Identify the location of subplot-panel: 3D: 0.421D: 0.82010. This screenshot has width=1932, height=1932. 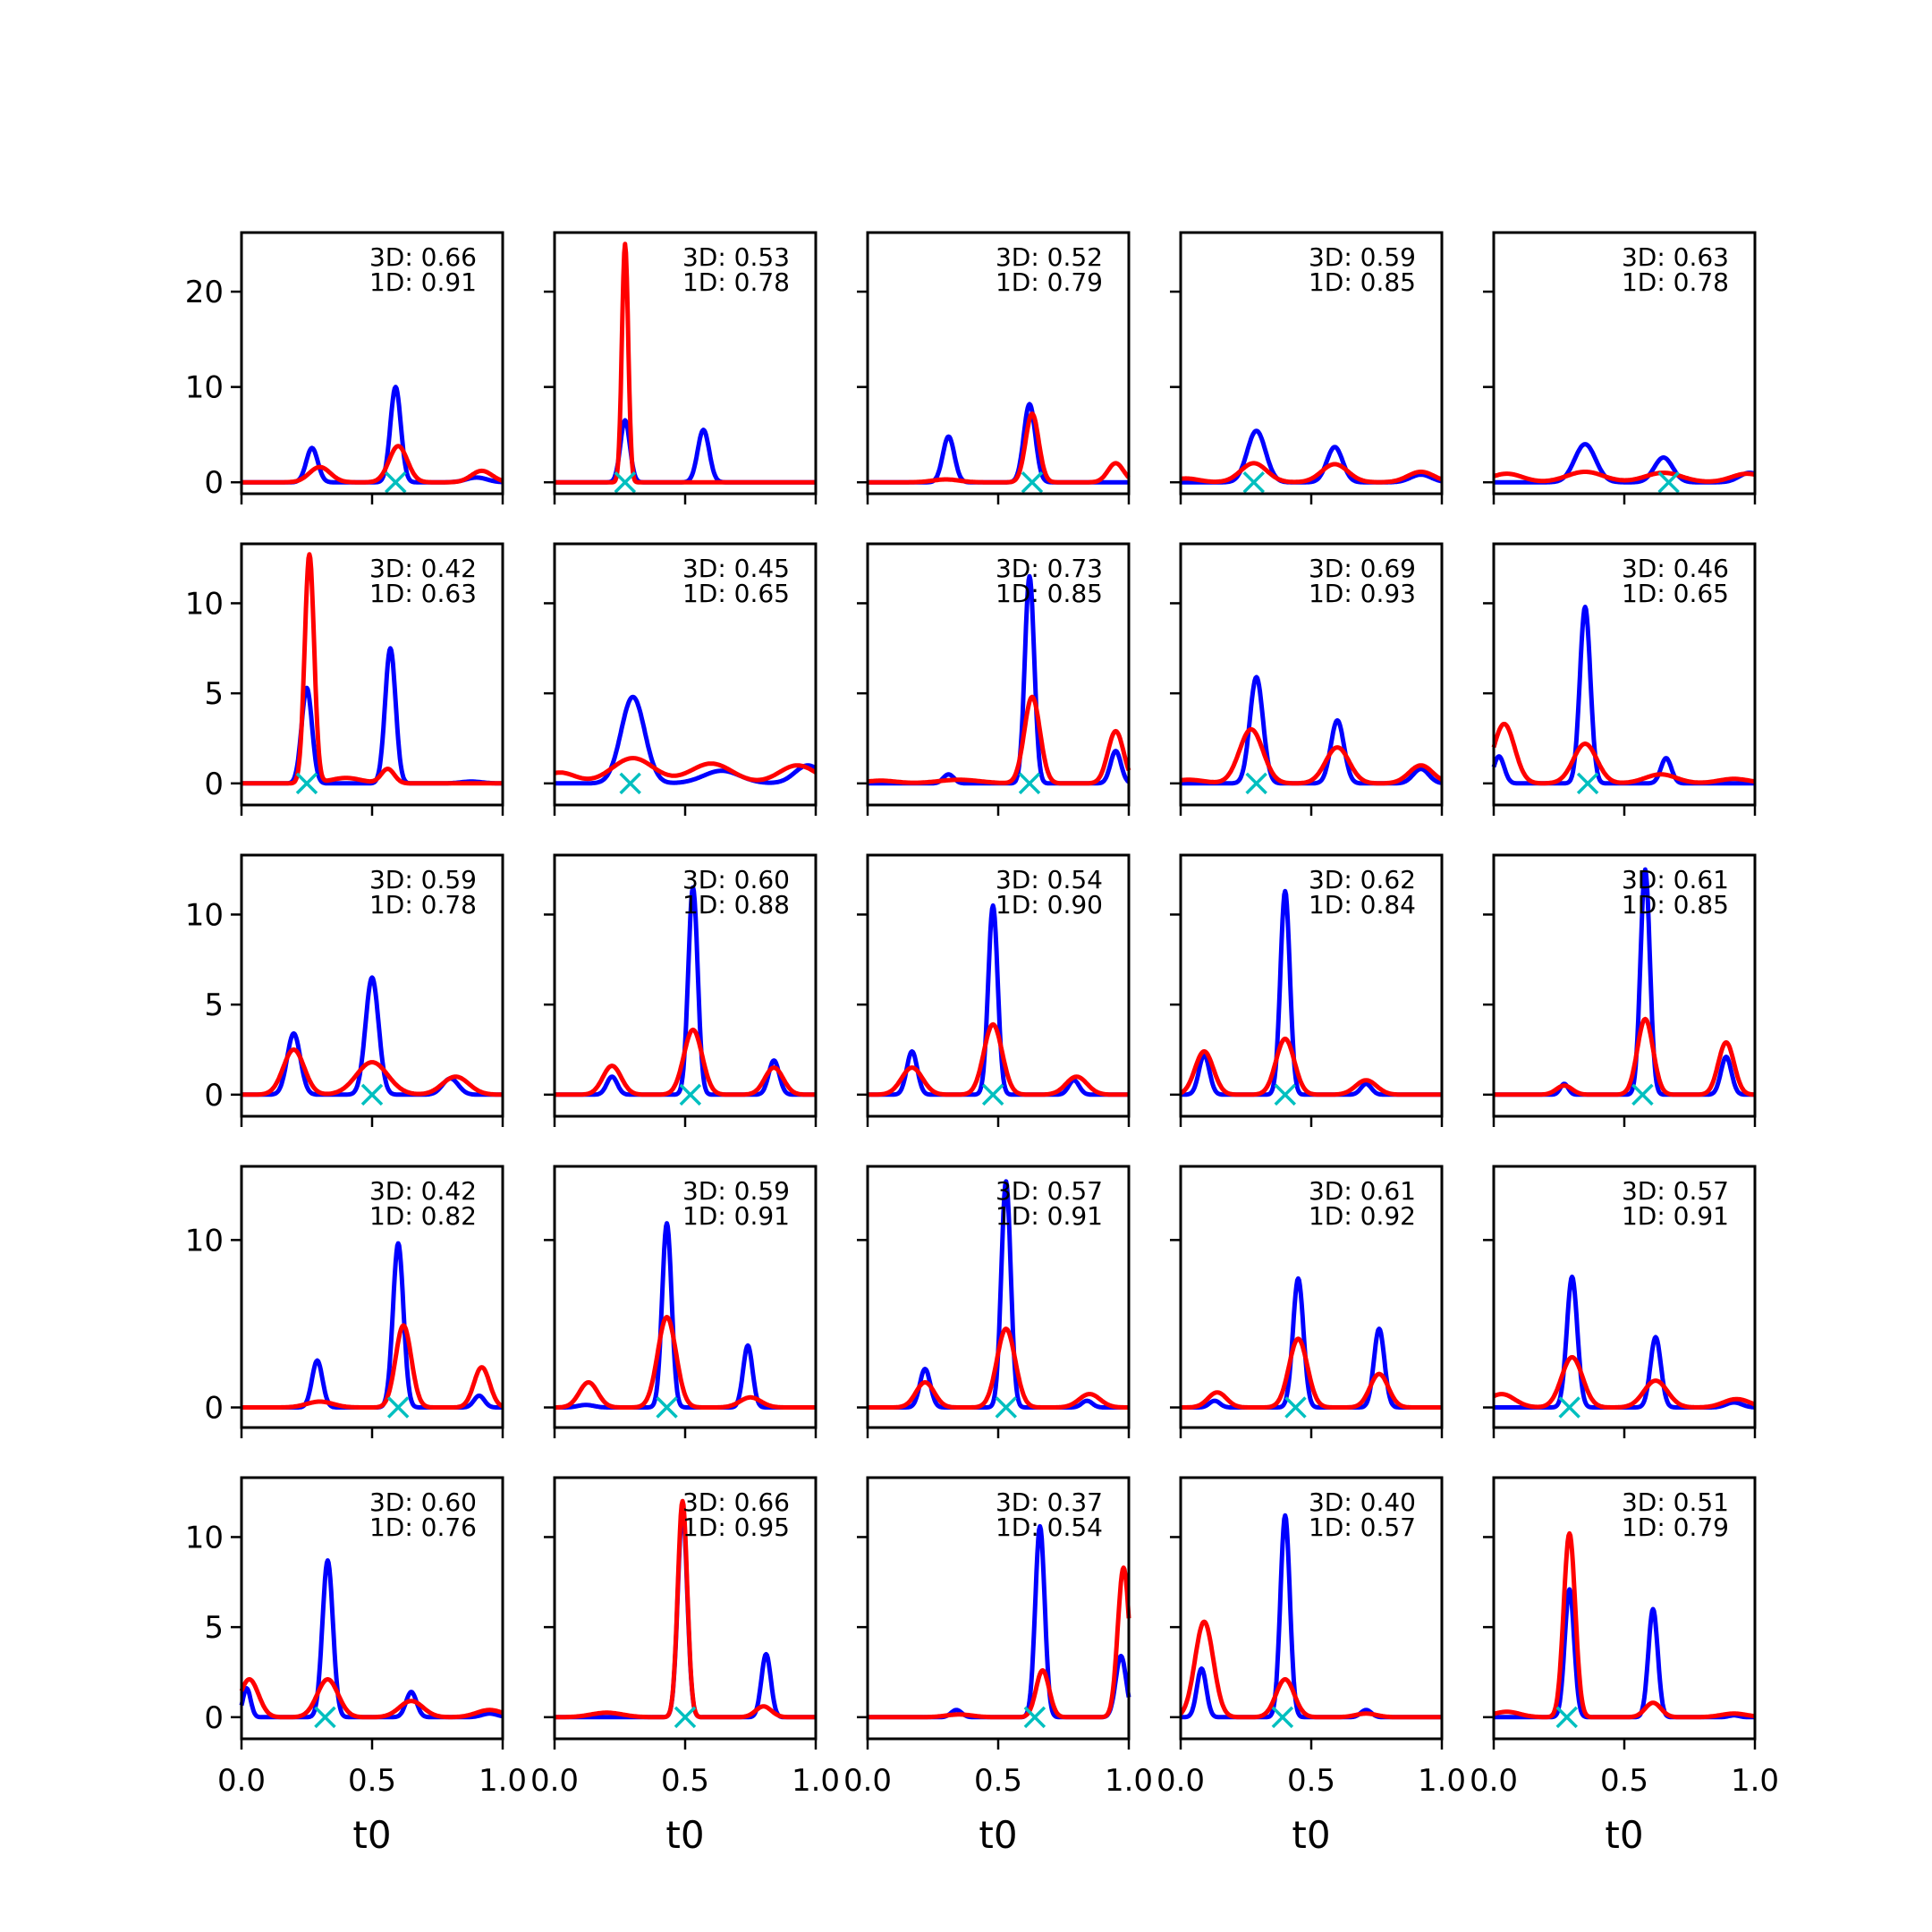
(344, 1302).